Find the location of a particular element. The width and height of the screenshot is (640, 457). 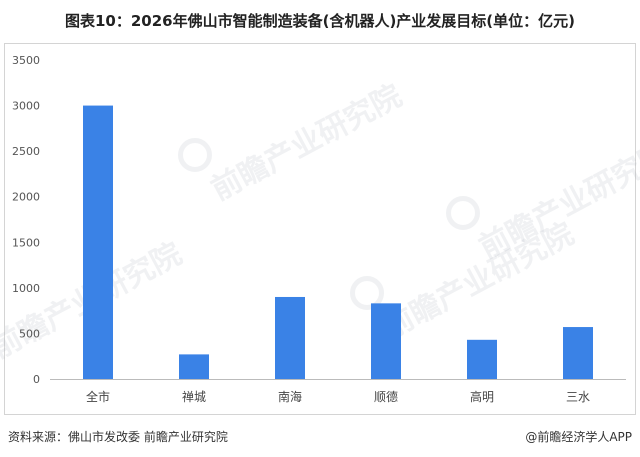

x-tick-label: 顺德 is located at coordinates (386, 396).